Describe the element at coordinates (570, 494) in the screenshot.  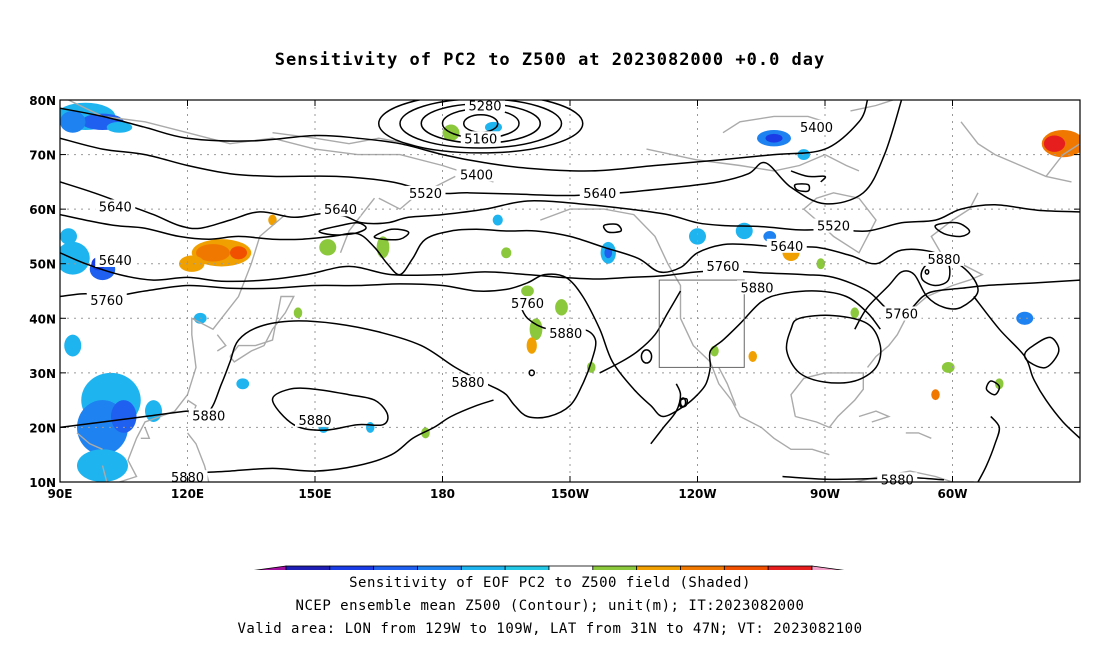
I see `lon-tick-label: 150W` at that location.